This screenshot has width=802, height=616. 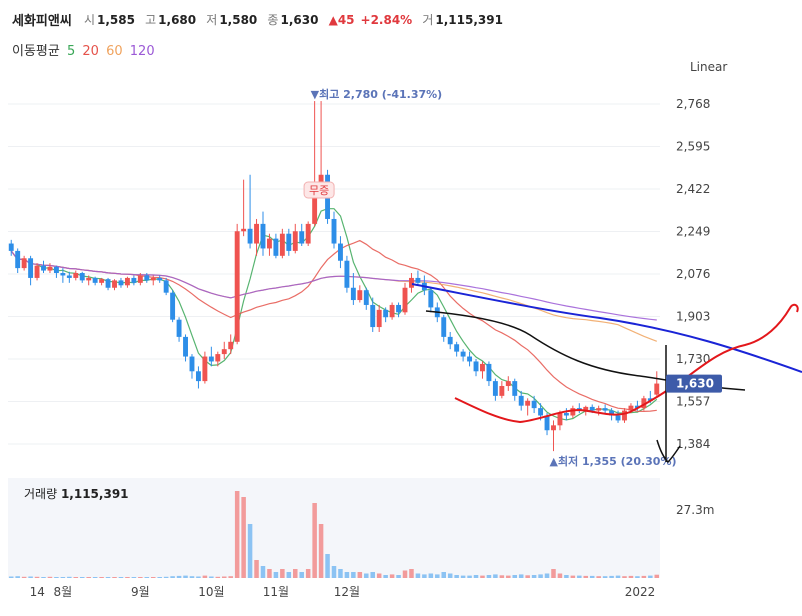 What do you see at coordinates (94, 494) in the screenshot?
I see `volume-panel-value: 1,115,391` at bounding box center [94, 494].